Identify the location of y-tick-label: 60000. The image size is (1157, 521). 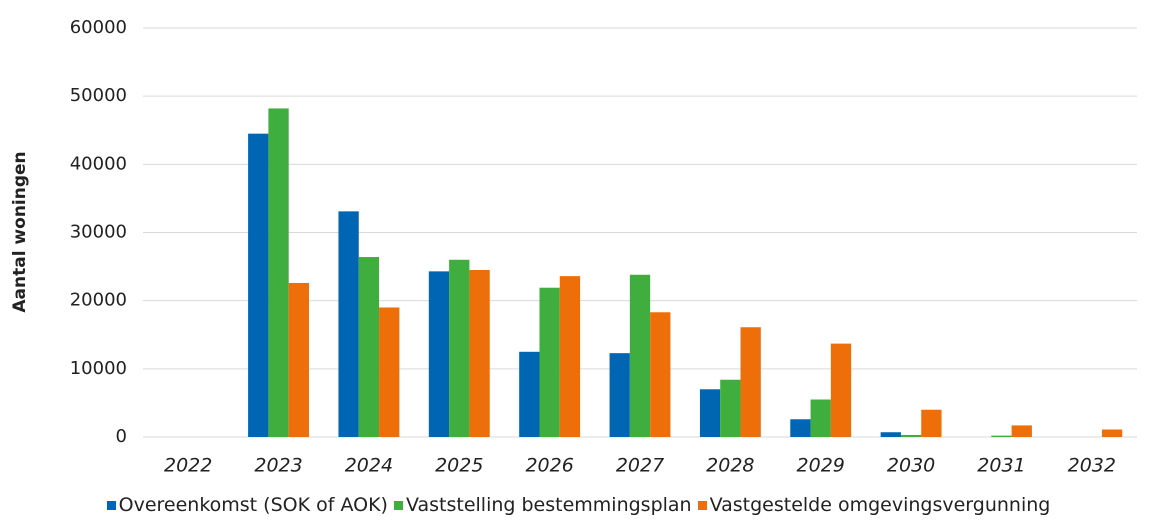
(98, 27).